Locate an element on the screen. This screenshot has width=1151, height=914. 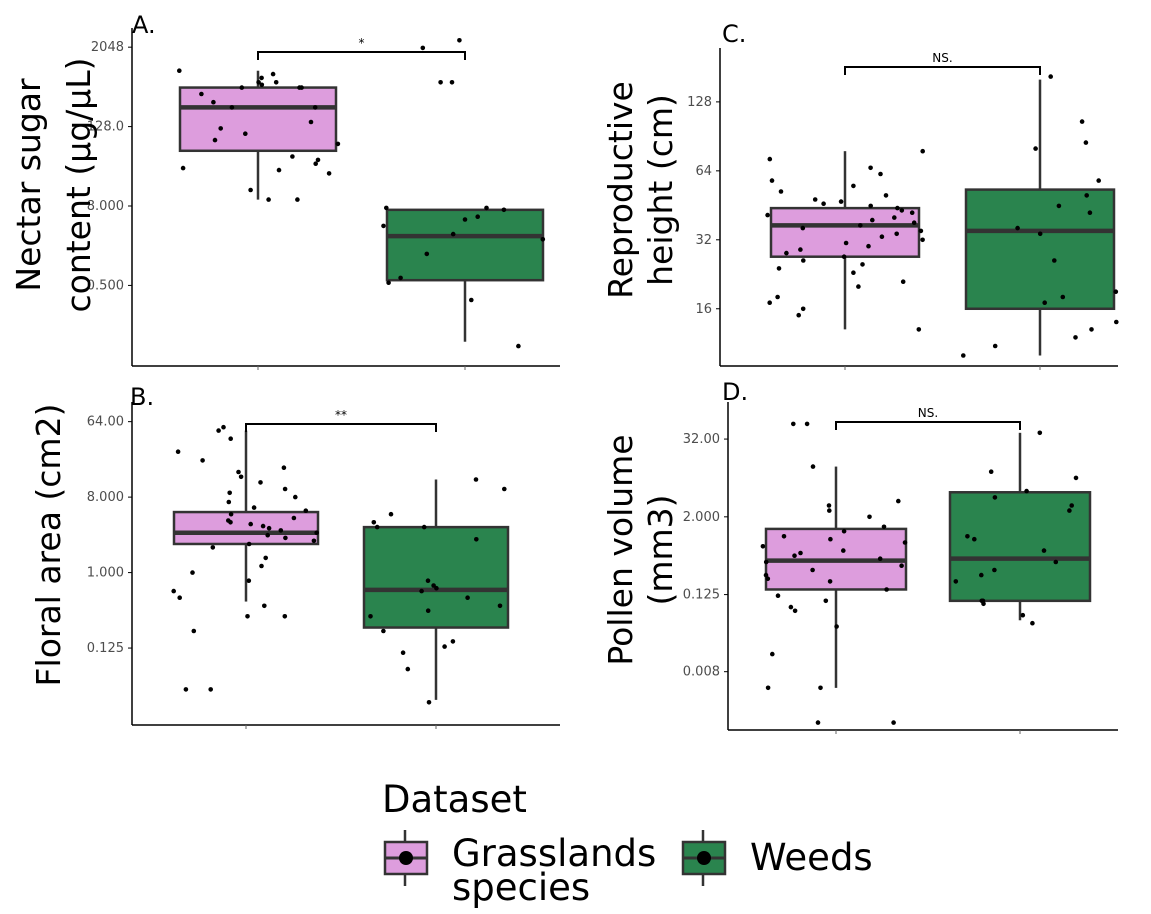
y-tick-label: 0.008 is located at coordinates (701, 672).